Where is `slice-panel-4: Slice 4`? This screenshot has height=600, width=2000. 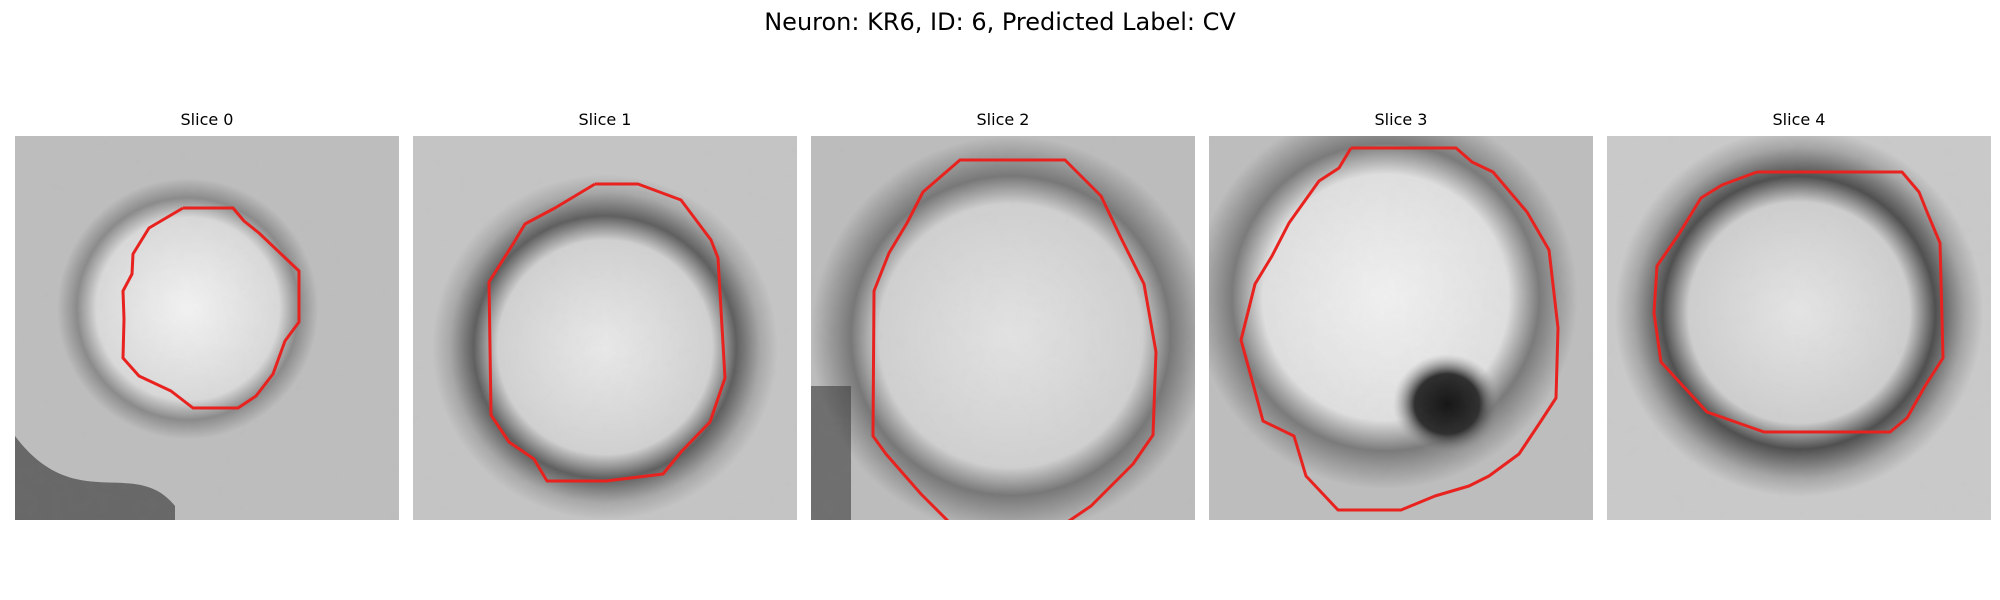 slice-panel-4: Slice 4 is located at coordinates (1799, 313).